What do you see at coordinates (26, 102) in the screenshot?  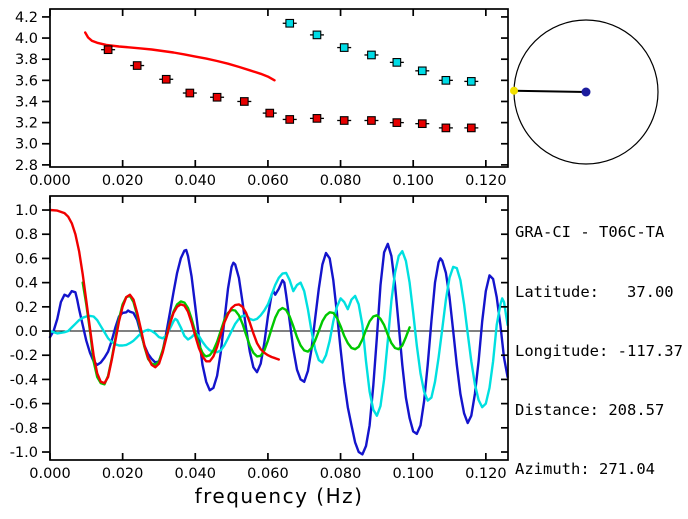 I see `y-tick-label: 3.4` at bounding box center [26, 102].